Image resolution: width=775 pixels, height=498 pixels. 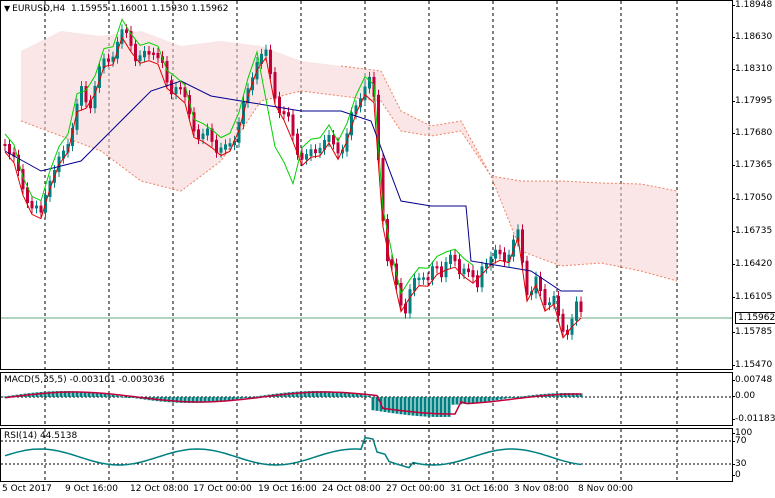 What do you see at coordinates (351, 489) in the screenshot?
I see `time-tick: 24 Oct 08:00` at bounding box center [351, 489].